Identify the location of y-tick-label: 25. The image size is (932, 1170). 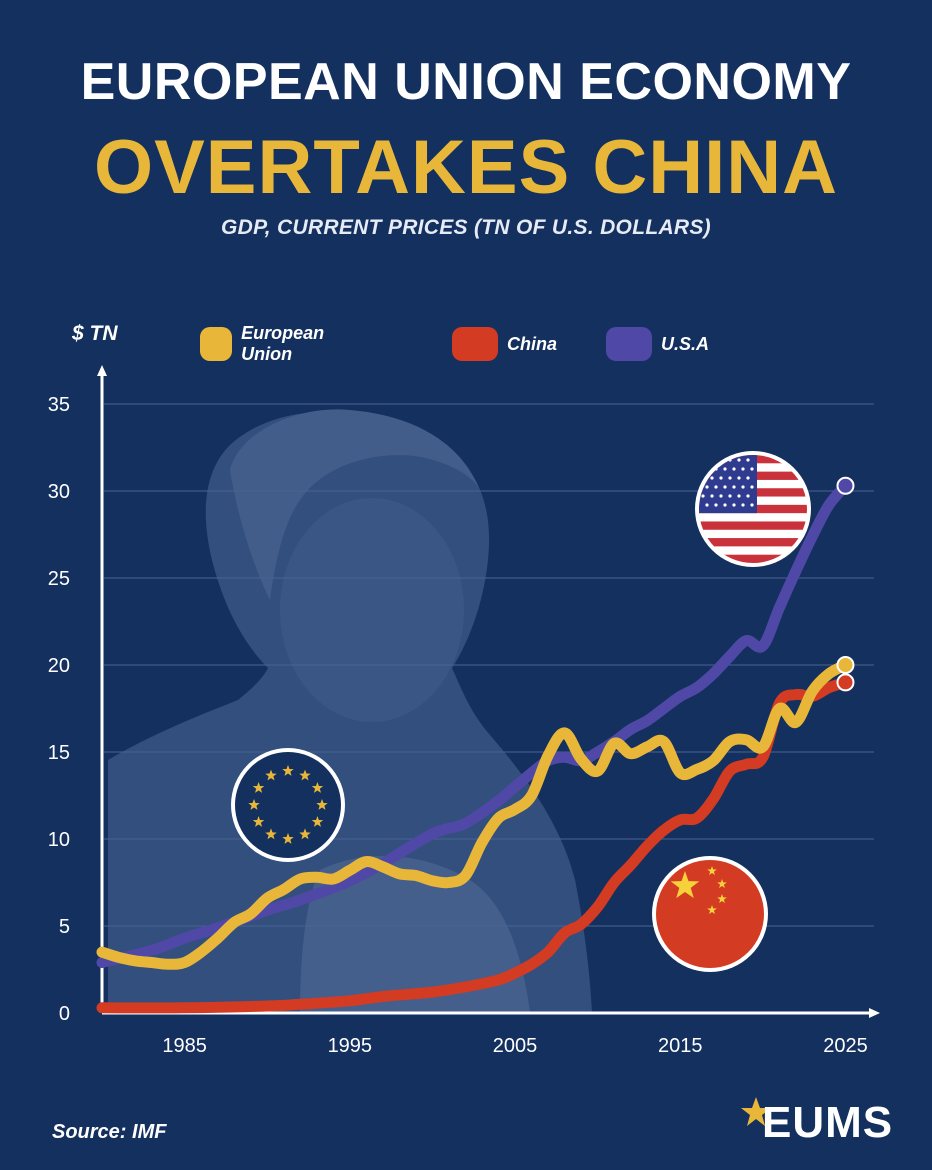
(59, 579).